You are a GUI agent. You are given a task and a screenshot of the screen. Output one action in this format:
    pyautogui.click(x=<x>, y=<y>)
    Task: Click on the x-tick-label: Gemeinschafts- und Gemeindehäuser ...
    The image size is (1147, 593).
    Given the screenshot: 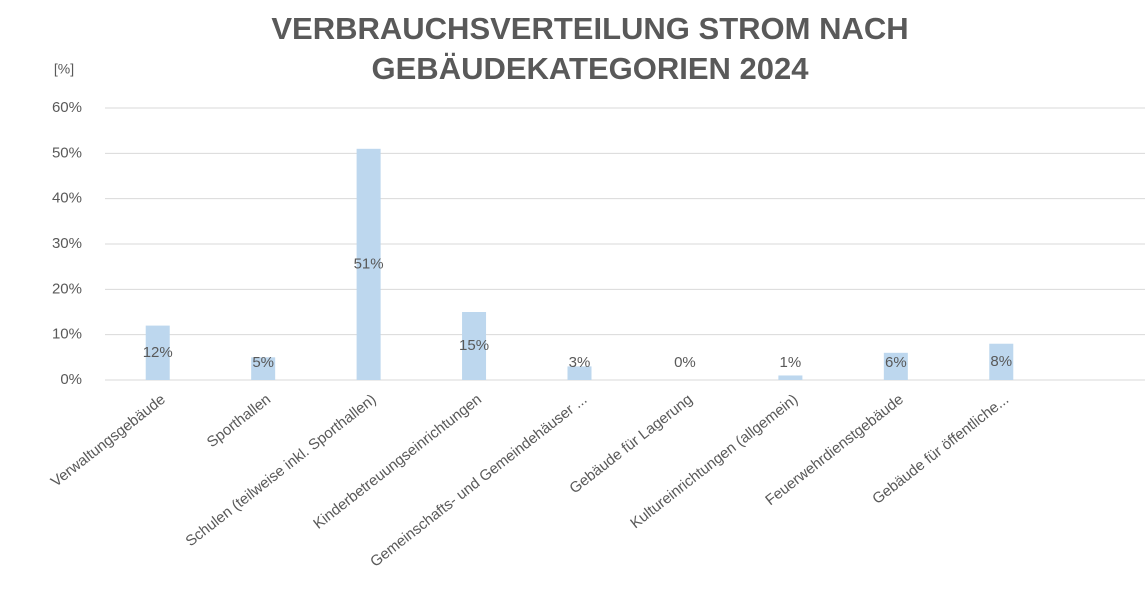 What is the action you would take?
    pyautogui.click(x=478, y=481)
    